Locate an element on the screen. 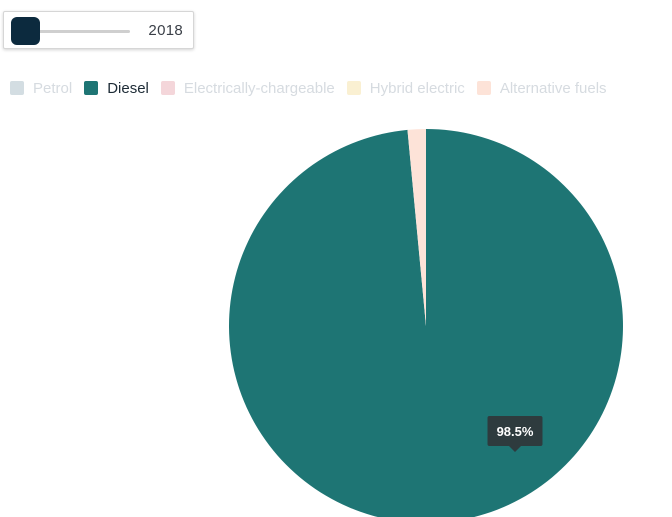 This screenshot has width=672, height=517. pie-tooltip: 98.5% is located at coordinates (515, 434).